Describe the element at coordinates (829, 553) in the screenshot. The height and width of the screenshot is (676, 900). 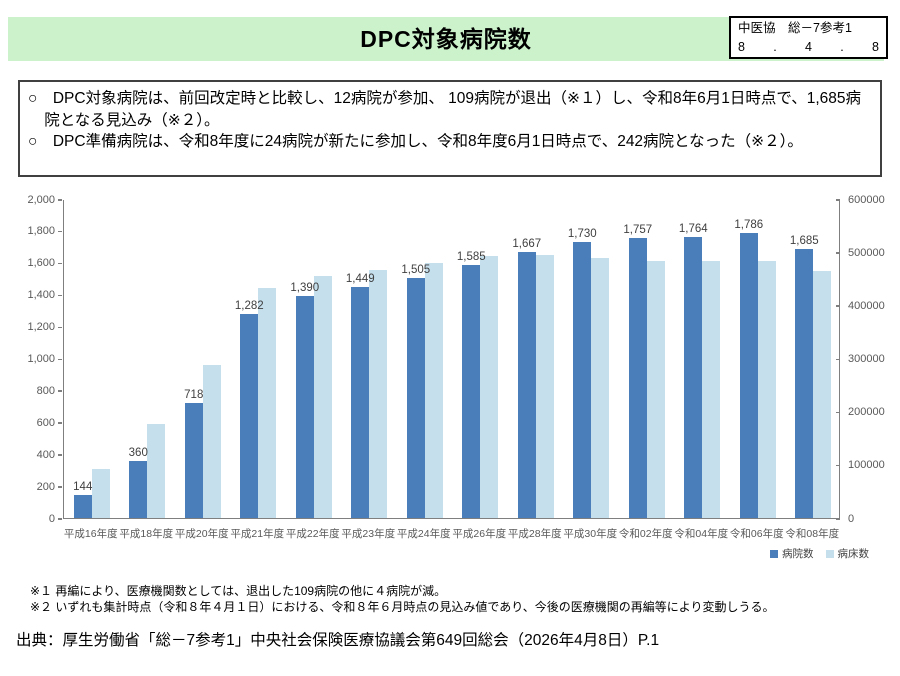
I see `legend-swatch-beds-icon` at that location.